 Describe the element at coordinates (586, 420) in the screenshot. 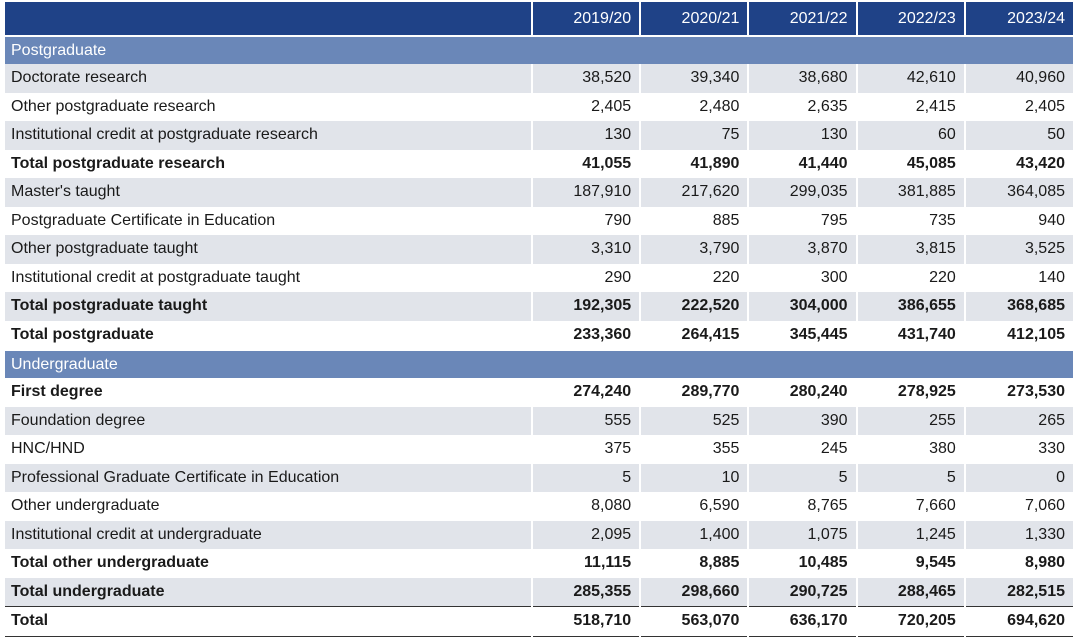

I see `cell-value: 555` at that location.